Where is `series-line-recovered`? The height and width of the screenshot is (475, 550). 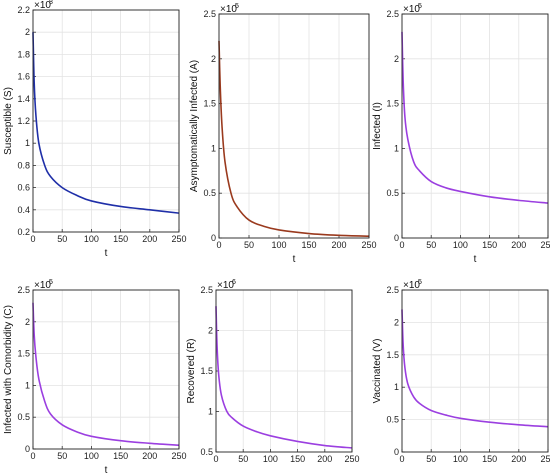
series-line-recovered is located at coordinates (284, 377).